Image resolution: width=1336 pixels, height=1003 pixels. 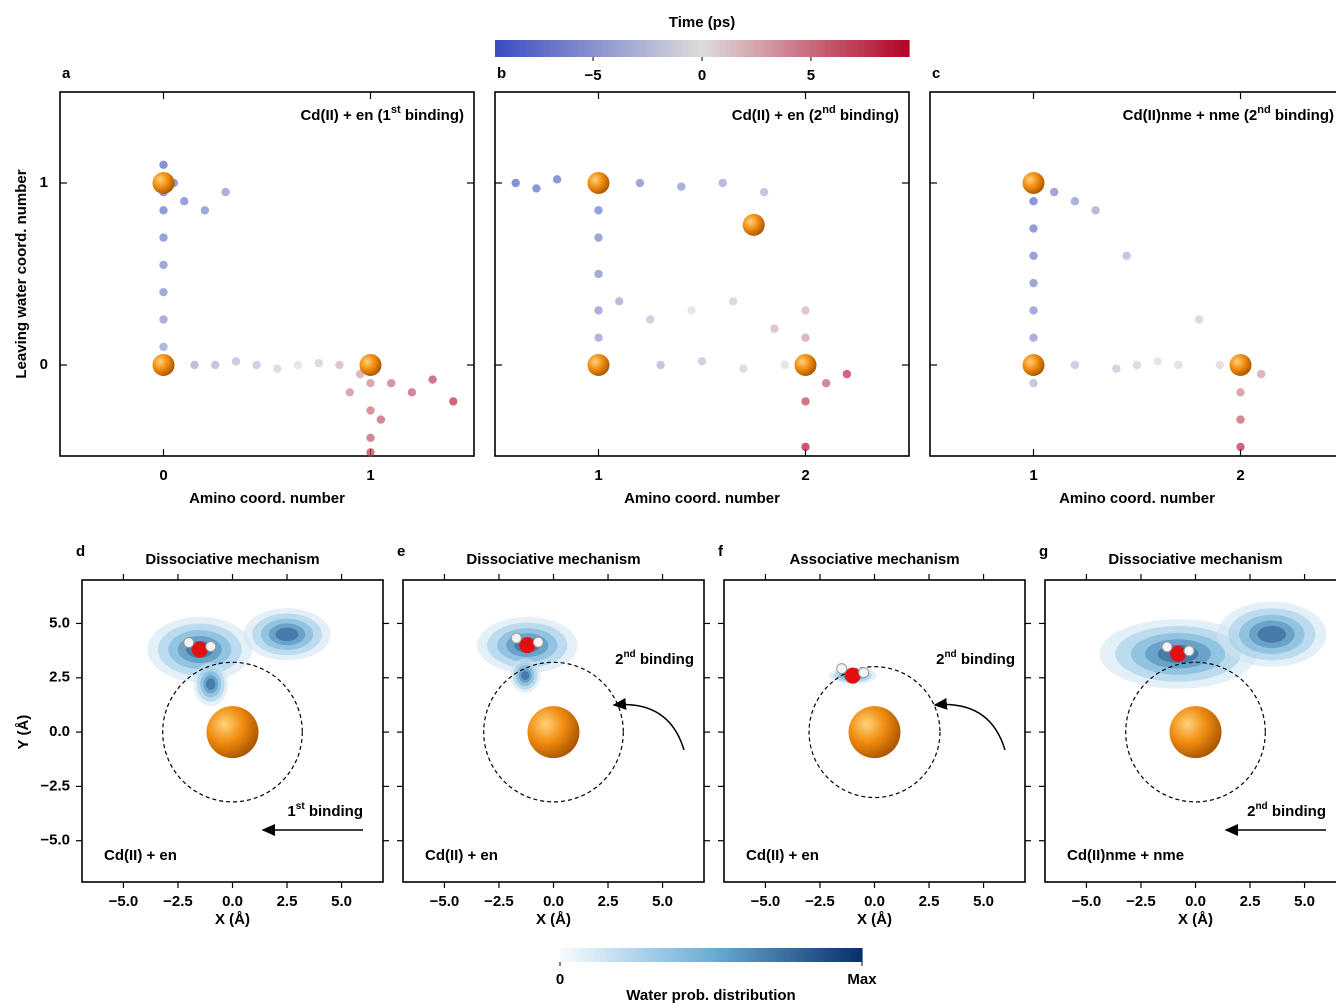 What do you see at coordinates (983, 901) in the screenshot?
I see `x-tick-label: 5.0` at bounding box center [983, 901].